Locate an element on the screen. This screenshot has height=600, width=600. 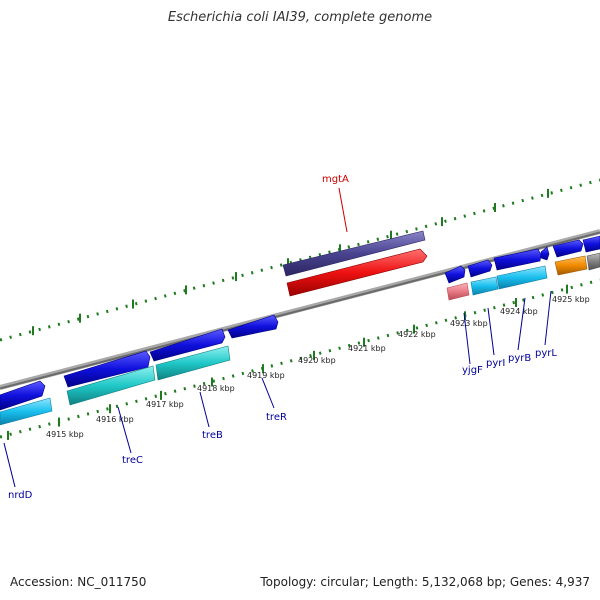
gene-callout-nrdD is located at coordinates (9, 465).